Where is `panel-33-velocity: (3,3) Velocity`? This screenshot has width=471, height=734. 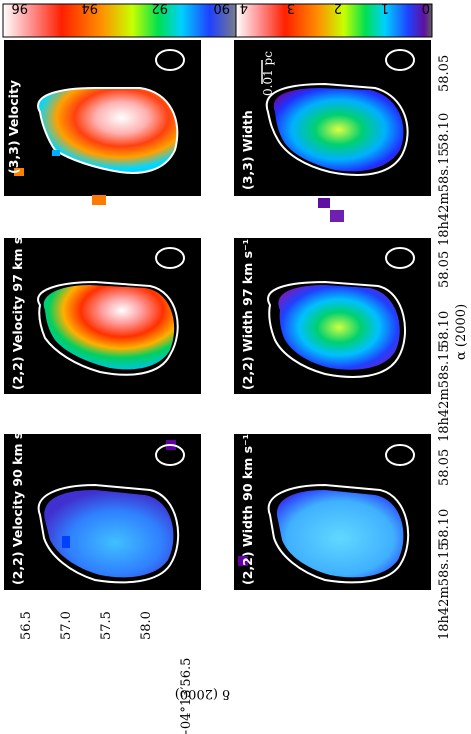 panel-33-velocity: (3,3) Velocity is located at coordinates (102, 133).